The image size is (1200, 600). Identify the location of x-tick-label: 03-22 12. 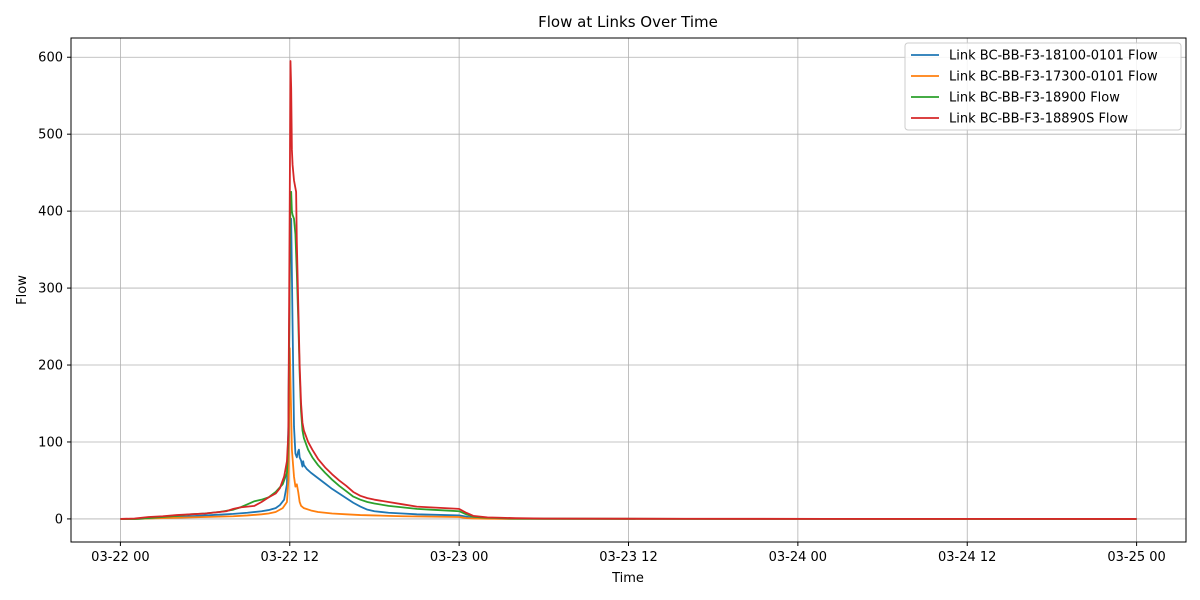
(290, 557).